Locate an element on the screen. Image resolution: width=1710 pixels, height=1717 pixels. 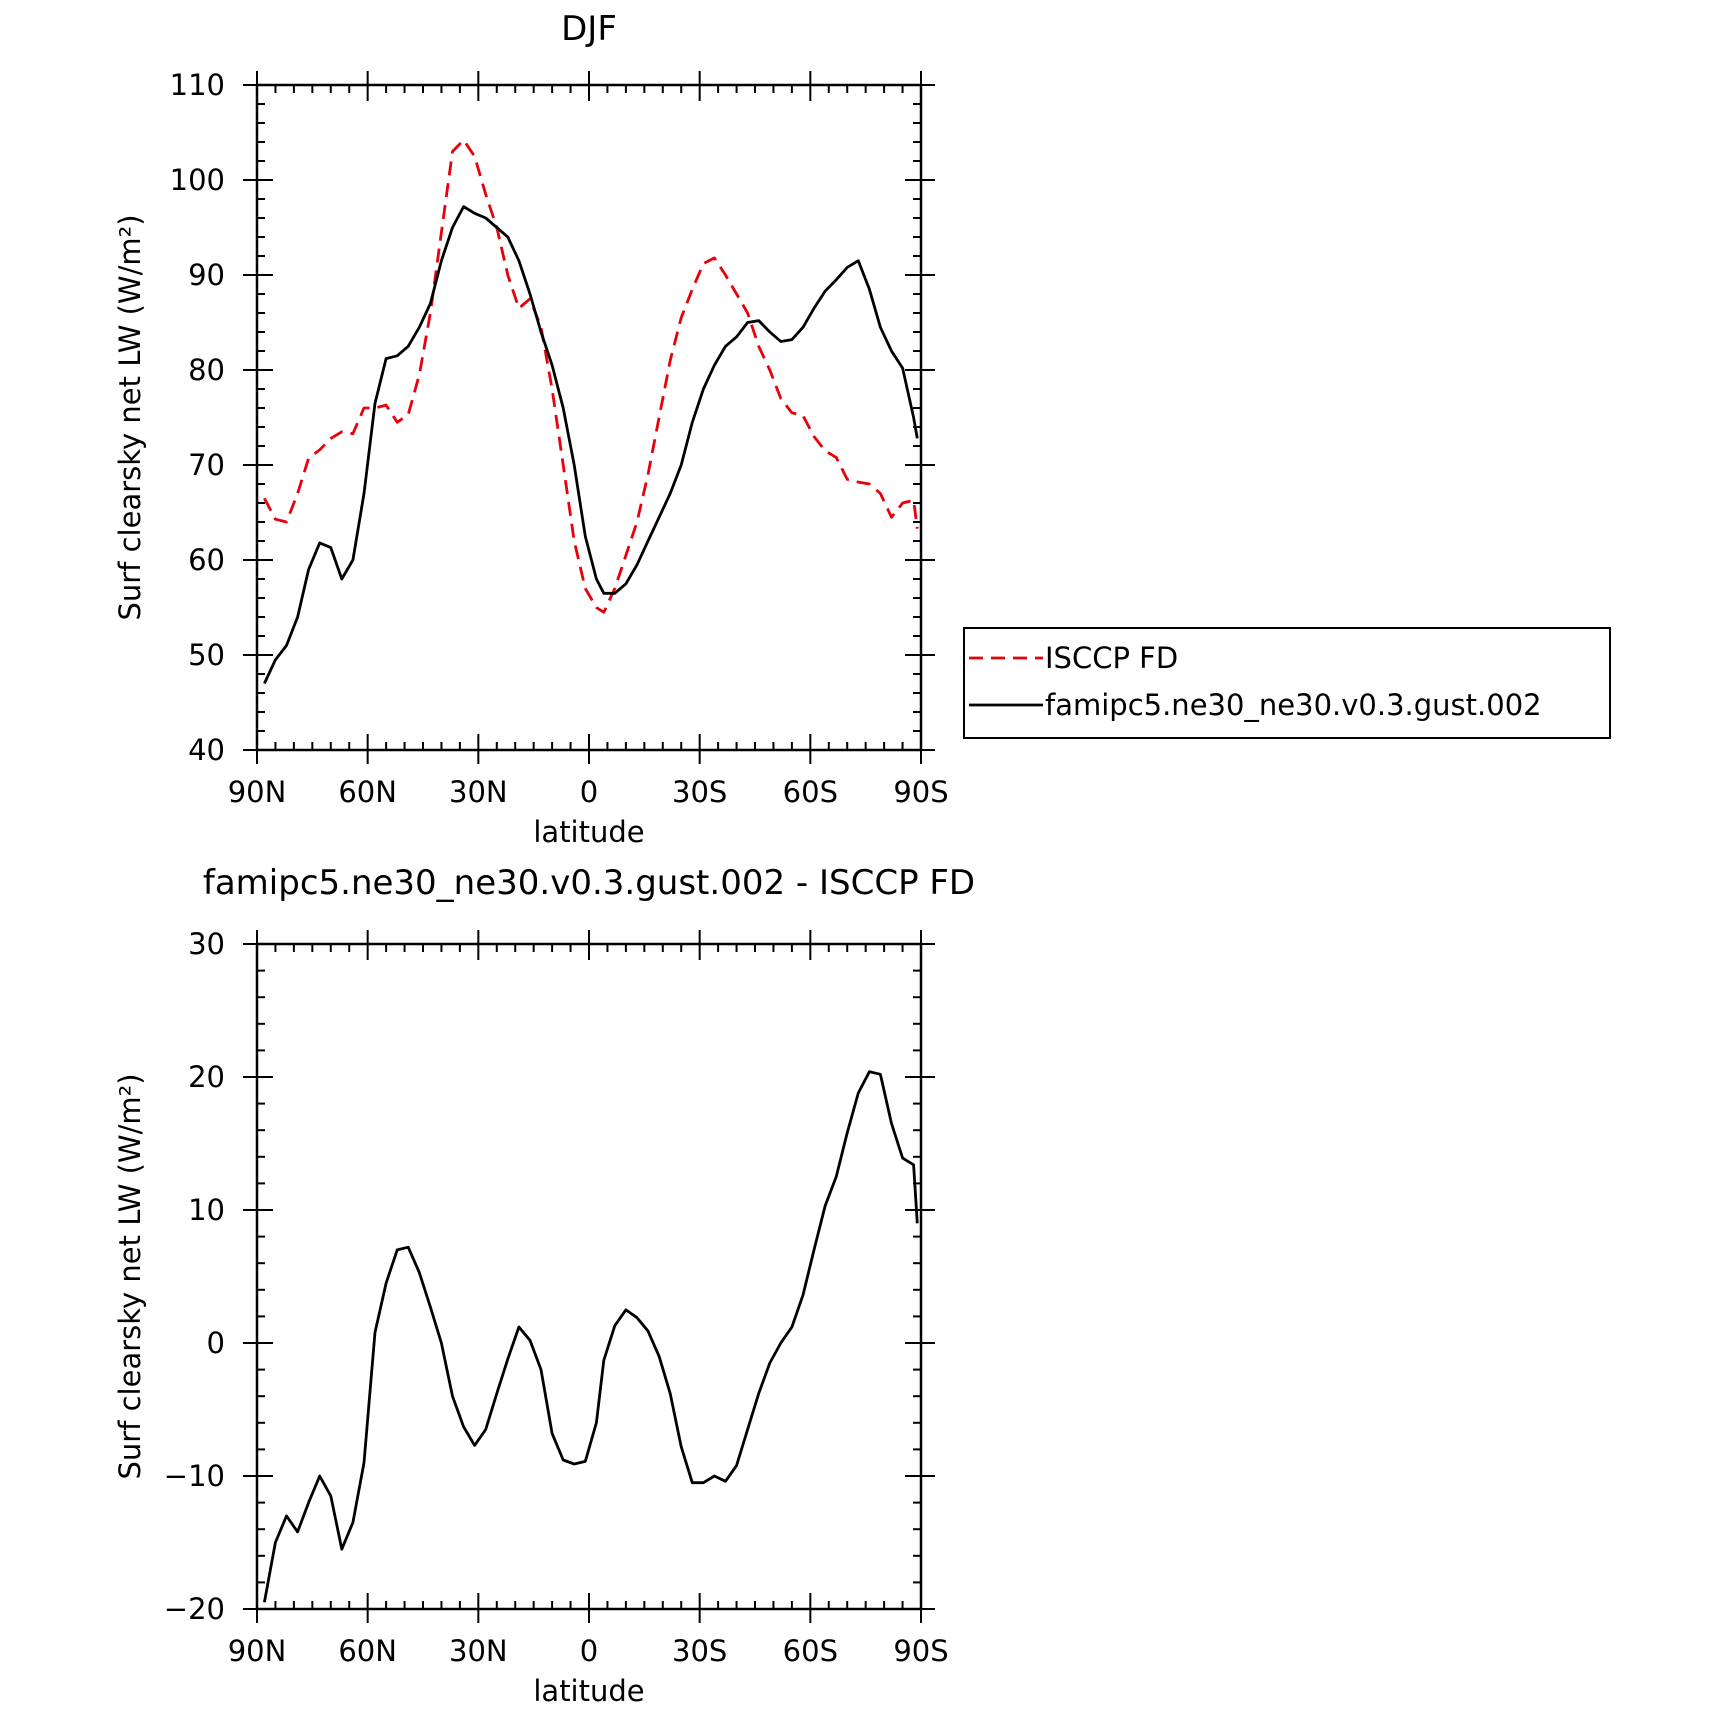
y-tick-label: 60 is located at coordinates (206, 560).